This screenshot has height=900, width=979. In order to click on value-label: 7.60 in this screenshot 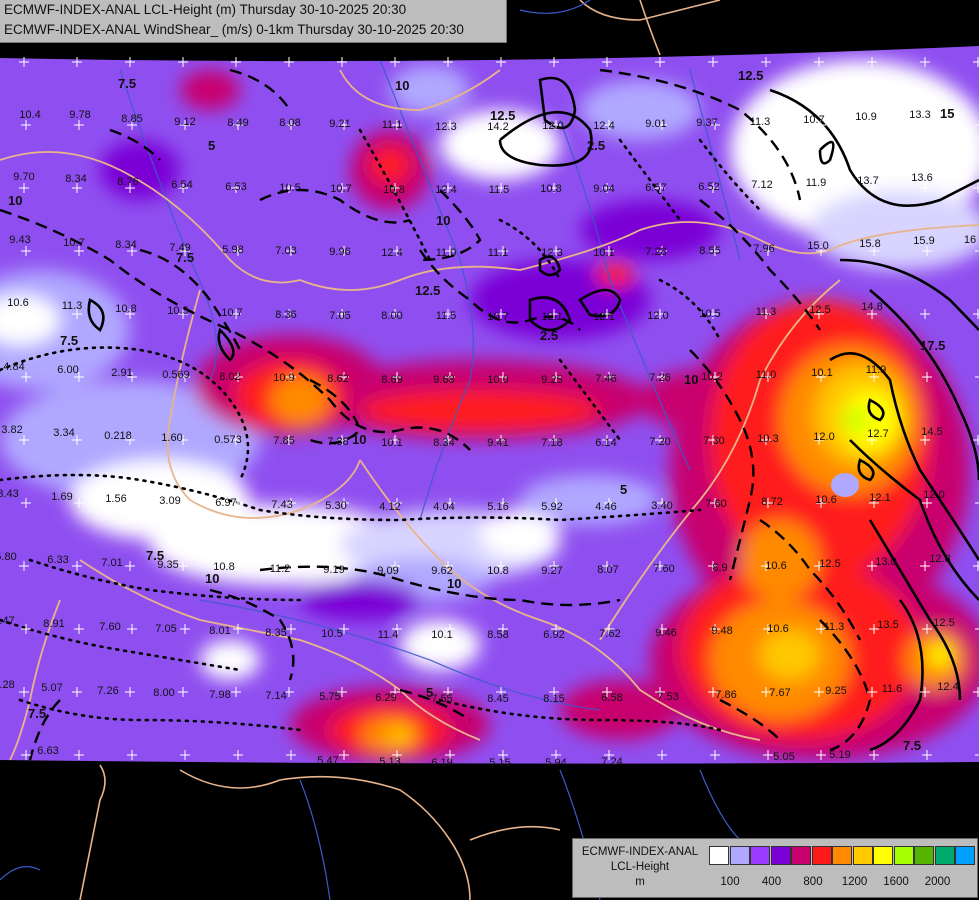, I will do `click(663, 569)`.